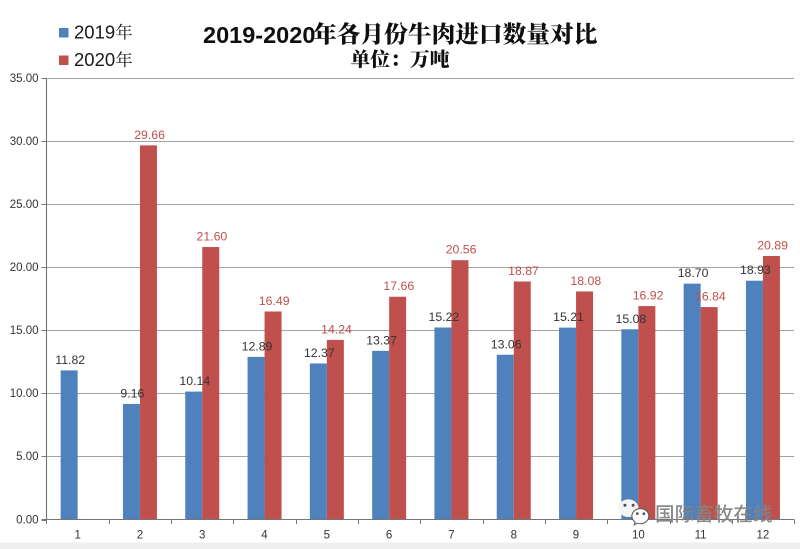 Image resolution: width=800 pixels, height=549 pixels. I want to click on svg-text: 2019, so click(94, 32).